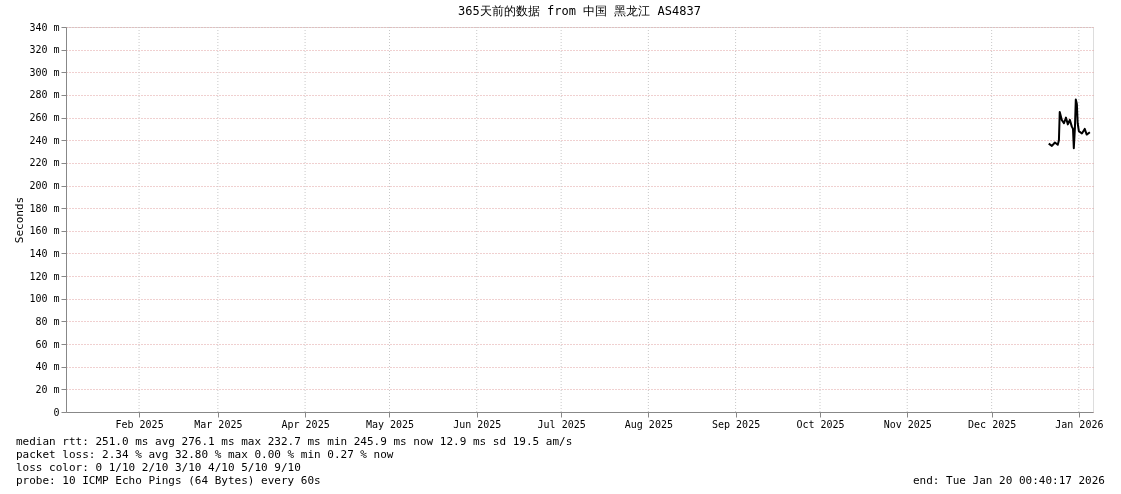 This screenshot has width=1121, height=494. What do you see at coordinates (1008, 480) in the screenshot?
I see `text: end: Tue Jan 20 00:40:17 2026` at bounding box center [1008, 480].